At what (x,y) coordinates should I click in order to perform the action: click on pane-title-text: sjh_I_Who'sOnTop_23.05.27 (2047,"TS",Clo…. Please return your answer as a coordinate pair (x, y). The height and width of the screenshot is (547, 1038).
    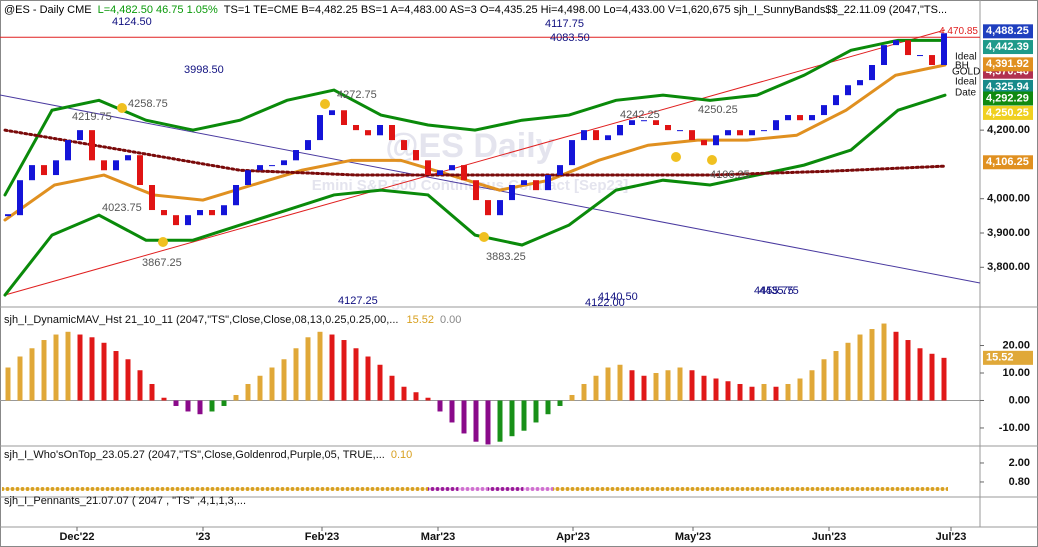
    Looking at the image, I should click on (194, 455).